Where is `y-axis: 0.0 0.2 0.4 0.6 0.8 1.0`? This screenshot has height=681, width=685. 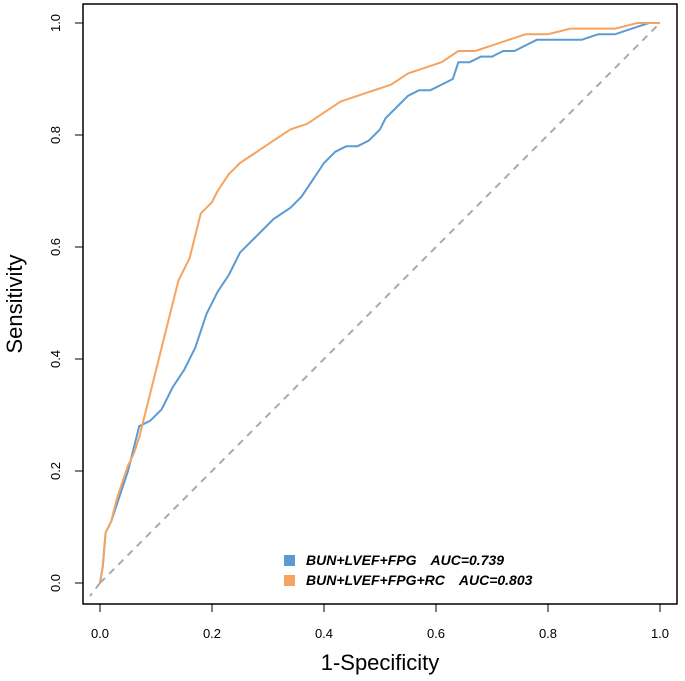
y-axis: 0.0 0.2 0.4 0.6 0.8 1.0 is located at coordinates (65, 303).